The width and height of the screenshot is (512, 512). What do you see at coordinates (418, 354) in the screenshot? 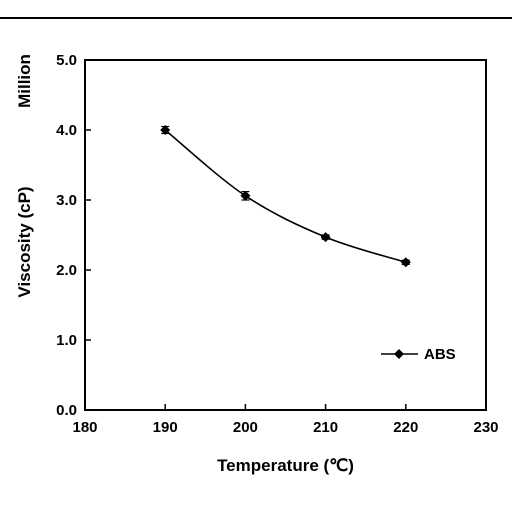
I see `legend: ABS` at bounding box center [418, 354].